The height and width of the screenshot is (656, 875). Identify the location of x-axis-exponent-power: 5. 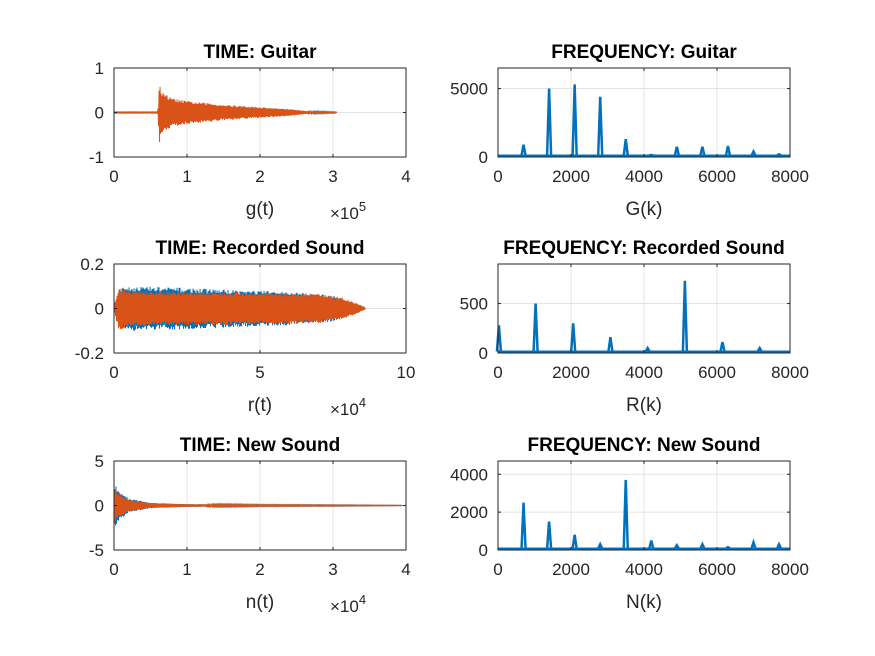
(362, 206).